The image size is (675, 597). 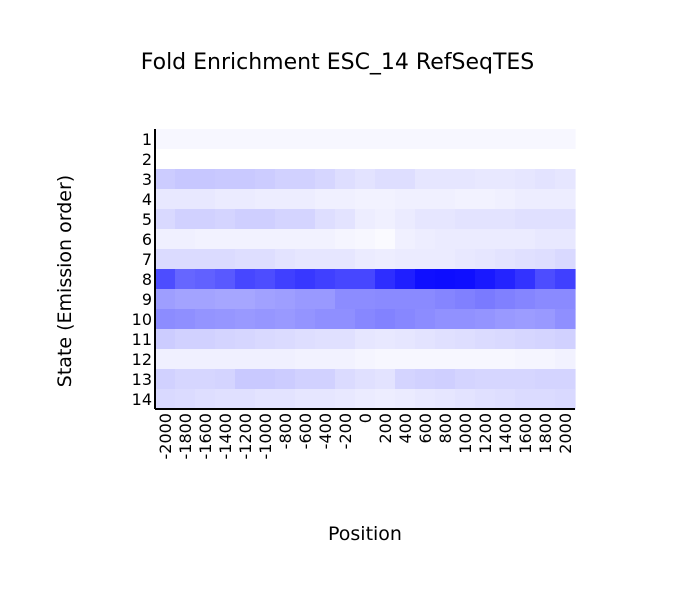 I want to click on y-tick-label: 13, so click(x=142, y=379).